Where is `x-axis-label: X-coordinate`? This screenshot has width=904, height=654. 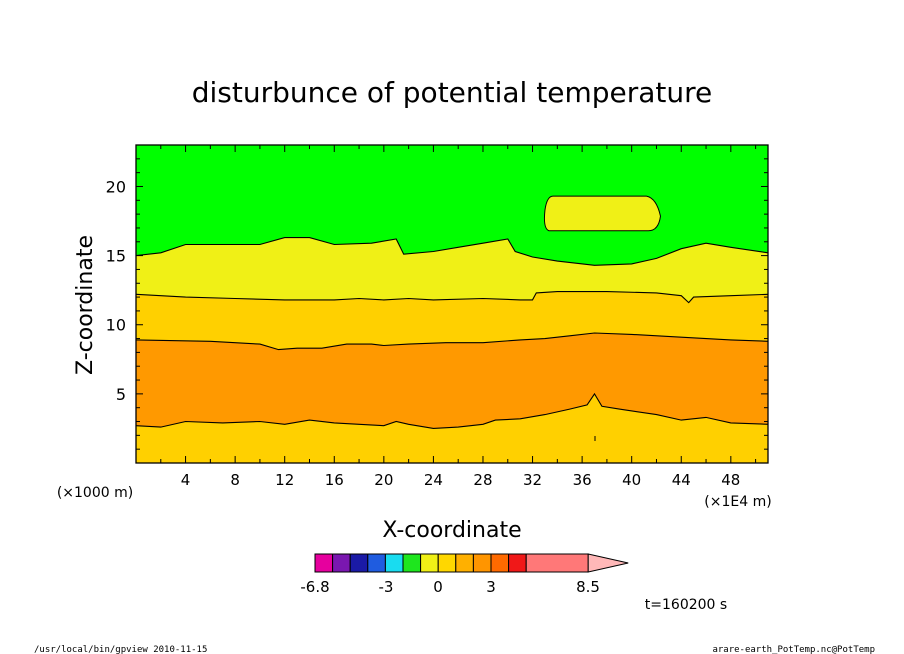
x-axis-label: X-coordinate is located at coordinates (451, 530).